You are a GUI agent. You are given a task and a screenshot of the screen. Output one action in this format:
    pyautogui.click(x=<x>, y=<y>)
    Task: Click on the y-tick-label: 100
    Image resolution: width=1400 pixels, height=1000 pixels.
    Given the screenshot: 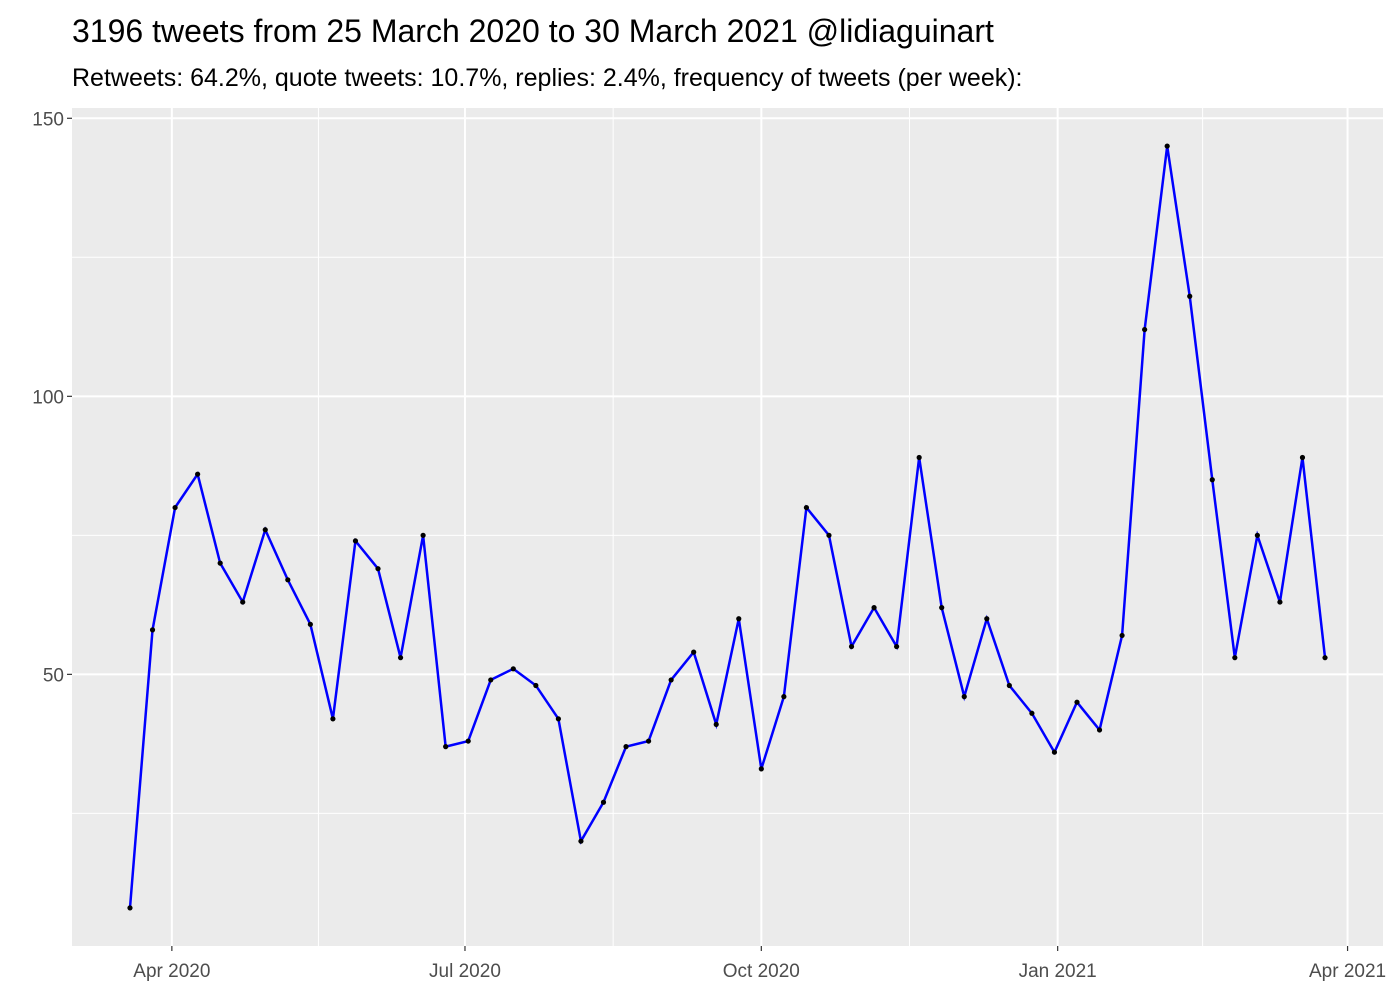 What is the action you would take?
    pyautogui.click(x=48, y=397)
    